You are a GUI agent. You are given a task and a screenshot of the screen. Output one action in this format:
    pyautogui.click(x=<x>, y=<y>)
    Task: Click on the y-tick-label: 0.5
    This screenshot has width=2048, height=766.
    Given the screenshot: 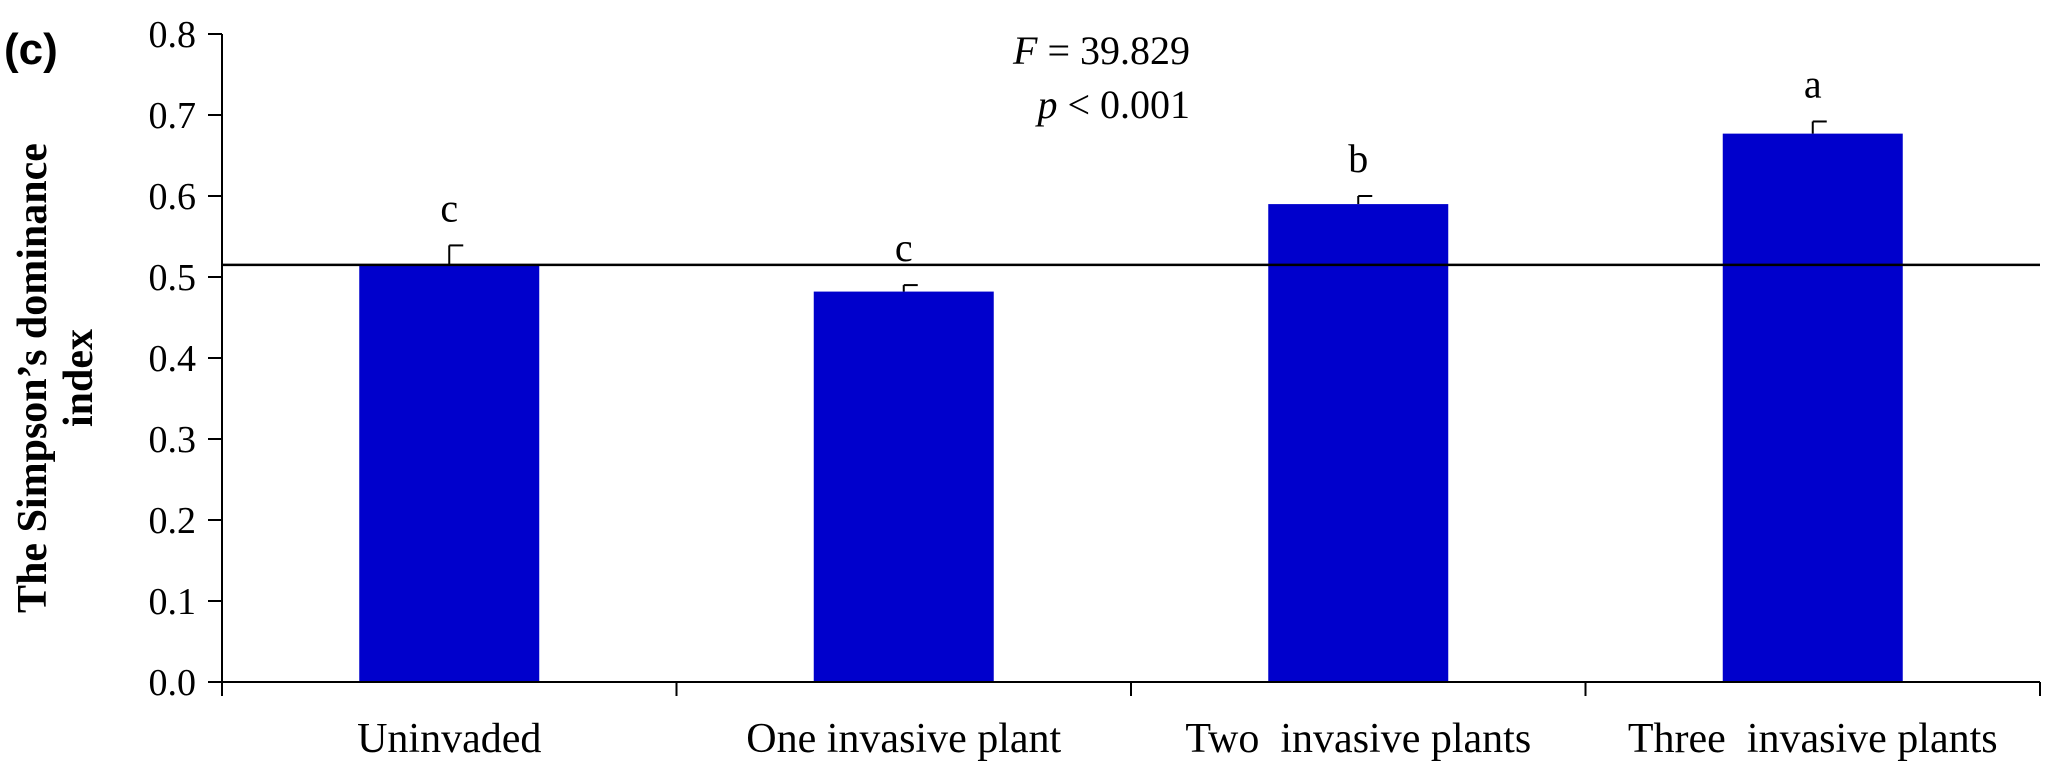 What is the action you would take?
    pyautogui.click(x=173, y=278)
    